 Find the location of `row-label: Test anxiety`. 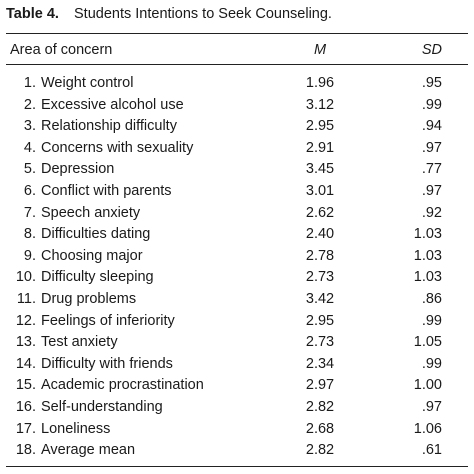

row-label: Test anxiety is located at coordinates (79, 342).